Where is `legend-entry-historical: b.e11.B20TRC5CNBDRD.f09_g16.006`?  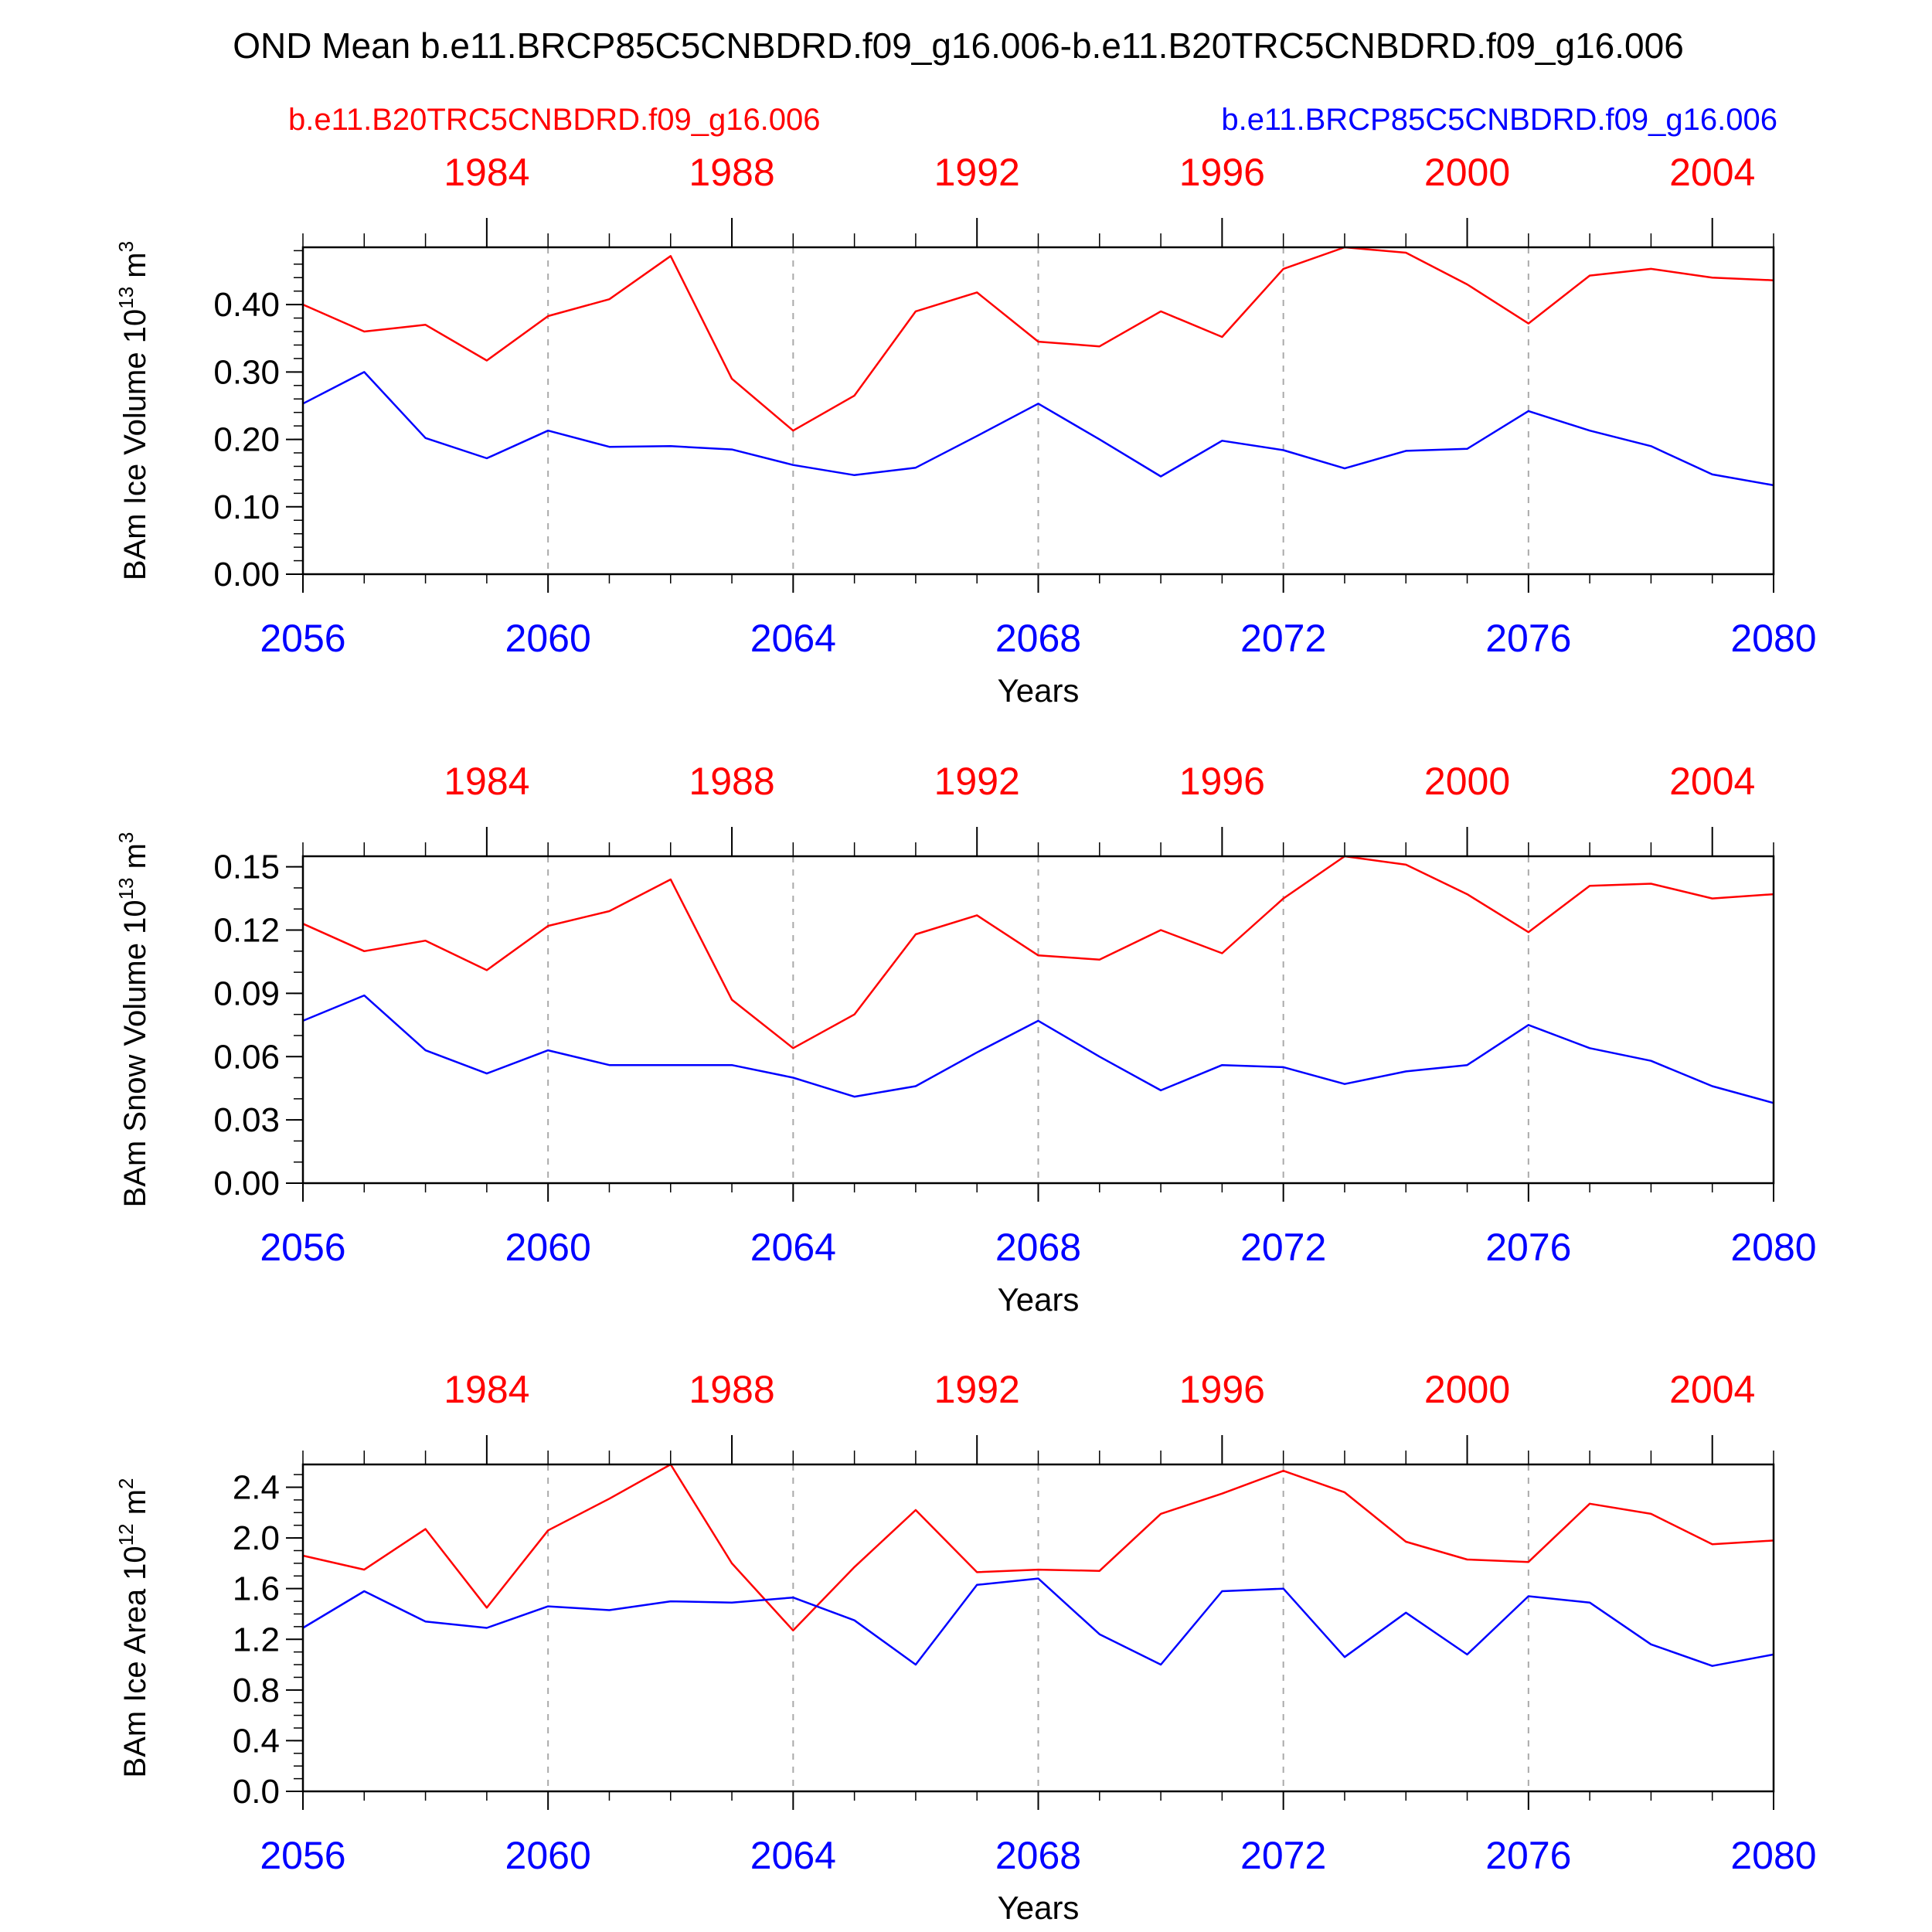
legend-entry-historical: b.e11.B20TRC5CNBDRD.f09_g16.006 is located at coordinates (554, 120).